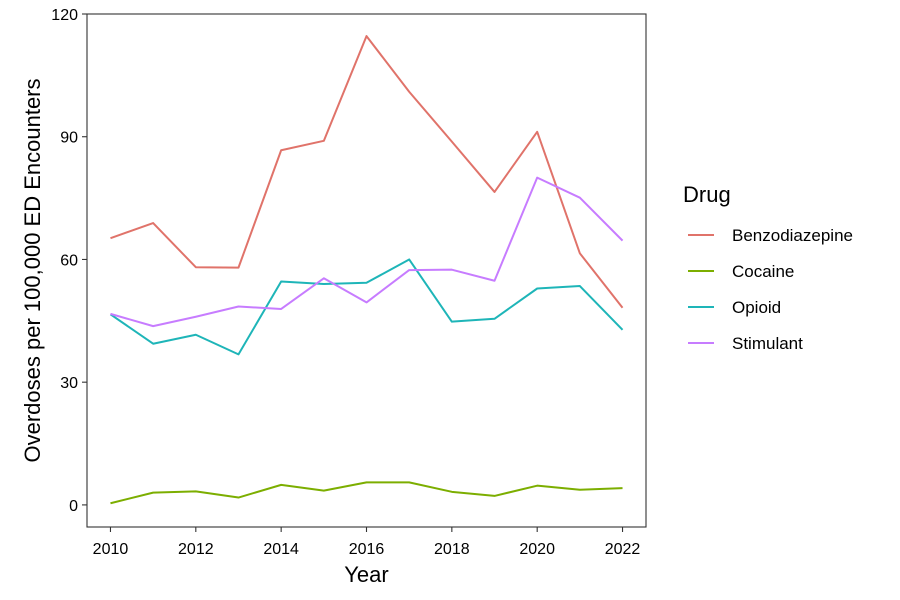 Image resolution: width=900 pixels, height=600 pixels. I want to click on y-tick-label: 0, so click(73, 506).